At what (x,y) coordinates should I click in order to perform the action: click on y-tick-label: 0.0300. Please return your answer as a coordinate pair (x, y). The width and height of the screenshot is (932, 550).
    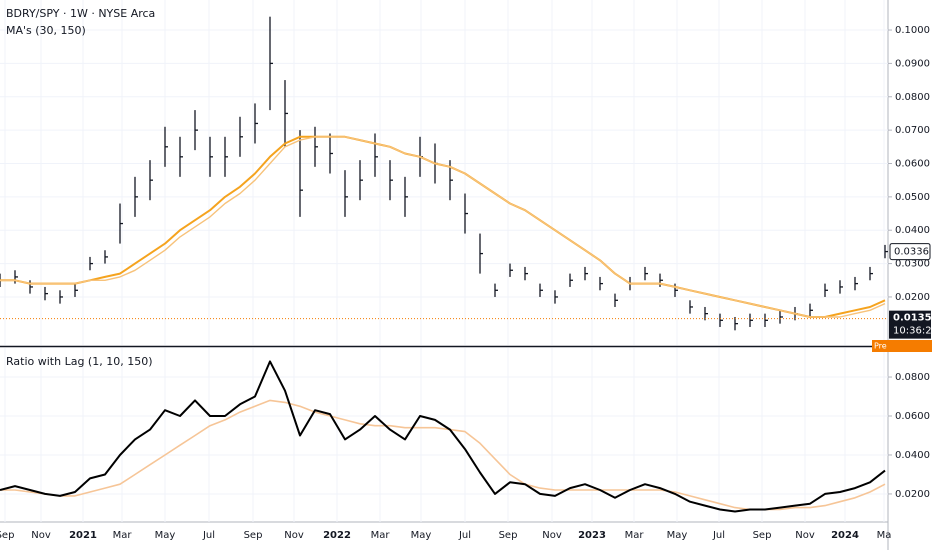
    Looking at the image, I should click on (912, 264).